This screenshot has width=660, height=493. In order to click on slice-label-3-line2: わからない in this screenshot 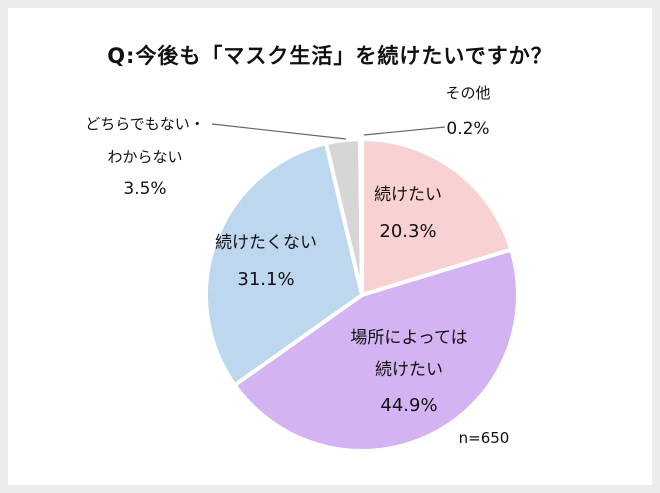, I will do `click(144, 157)`.